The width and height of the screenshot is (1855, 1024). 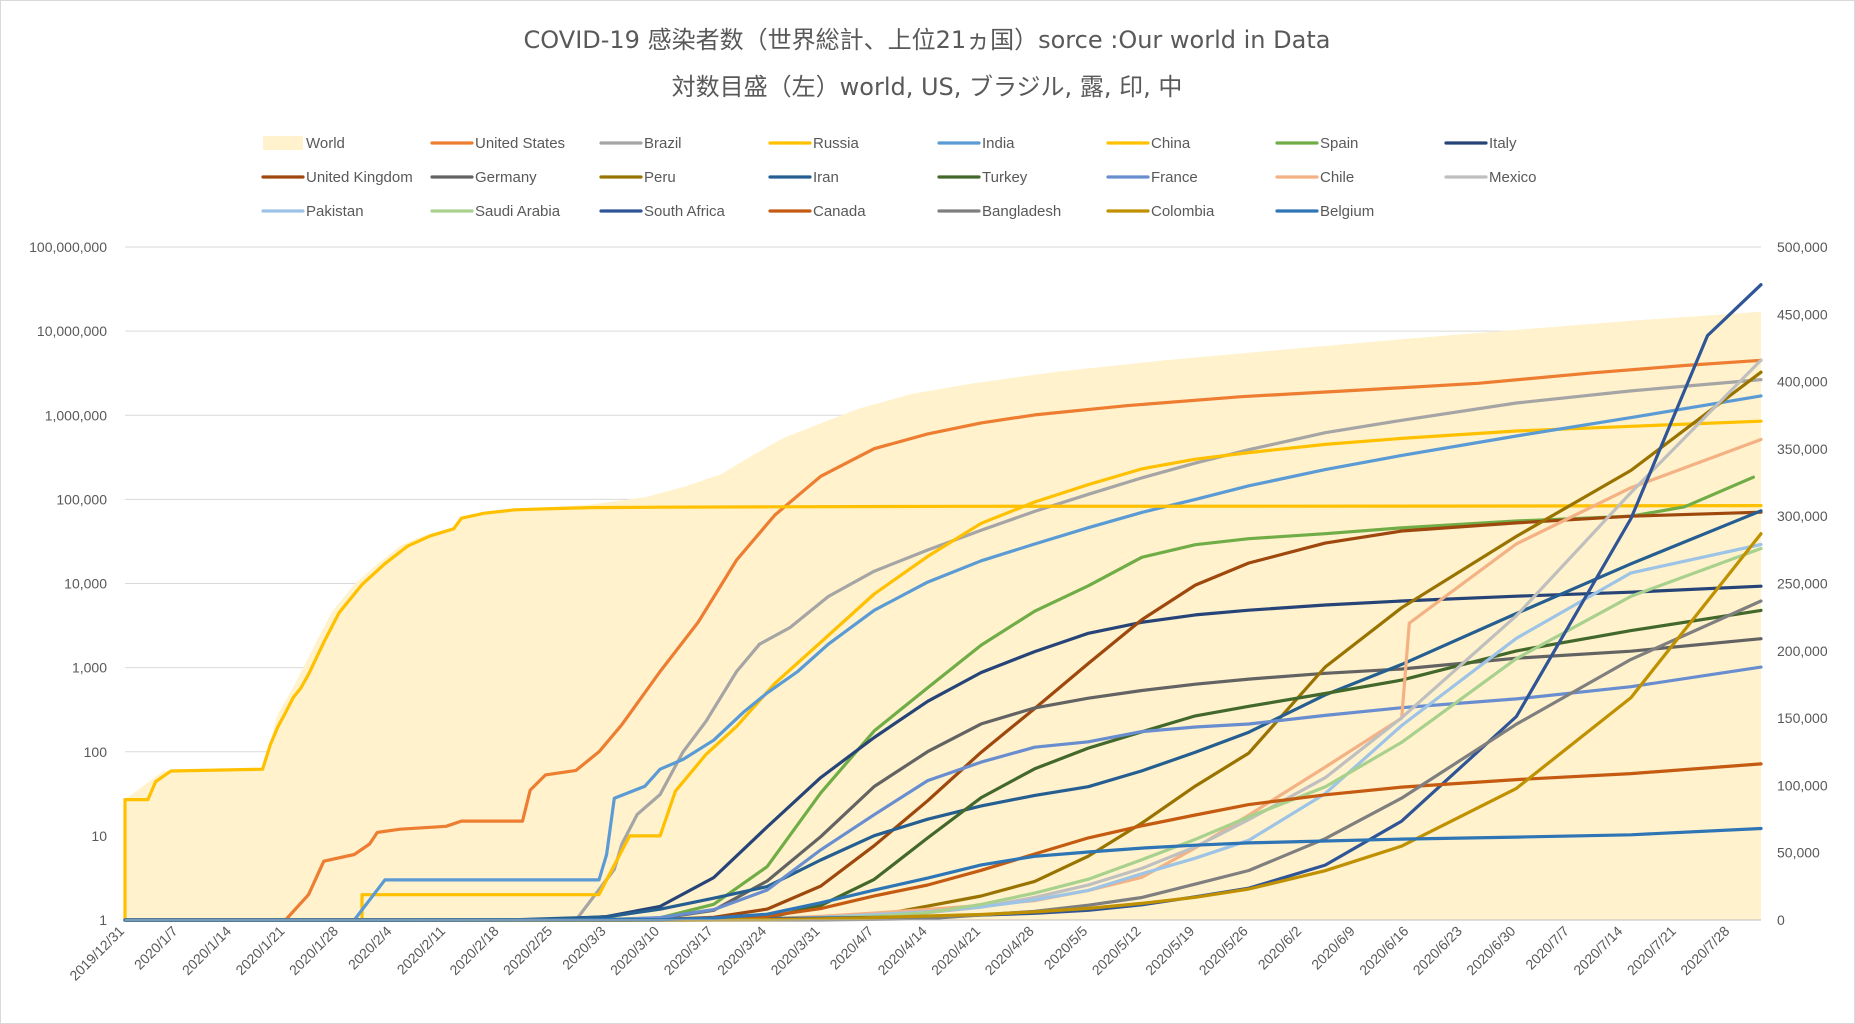 I want to click on y-right-tick-label: 100,000, so click(x=1802, y=785).